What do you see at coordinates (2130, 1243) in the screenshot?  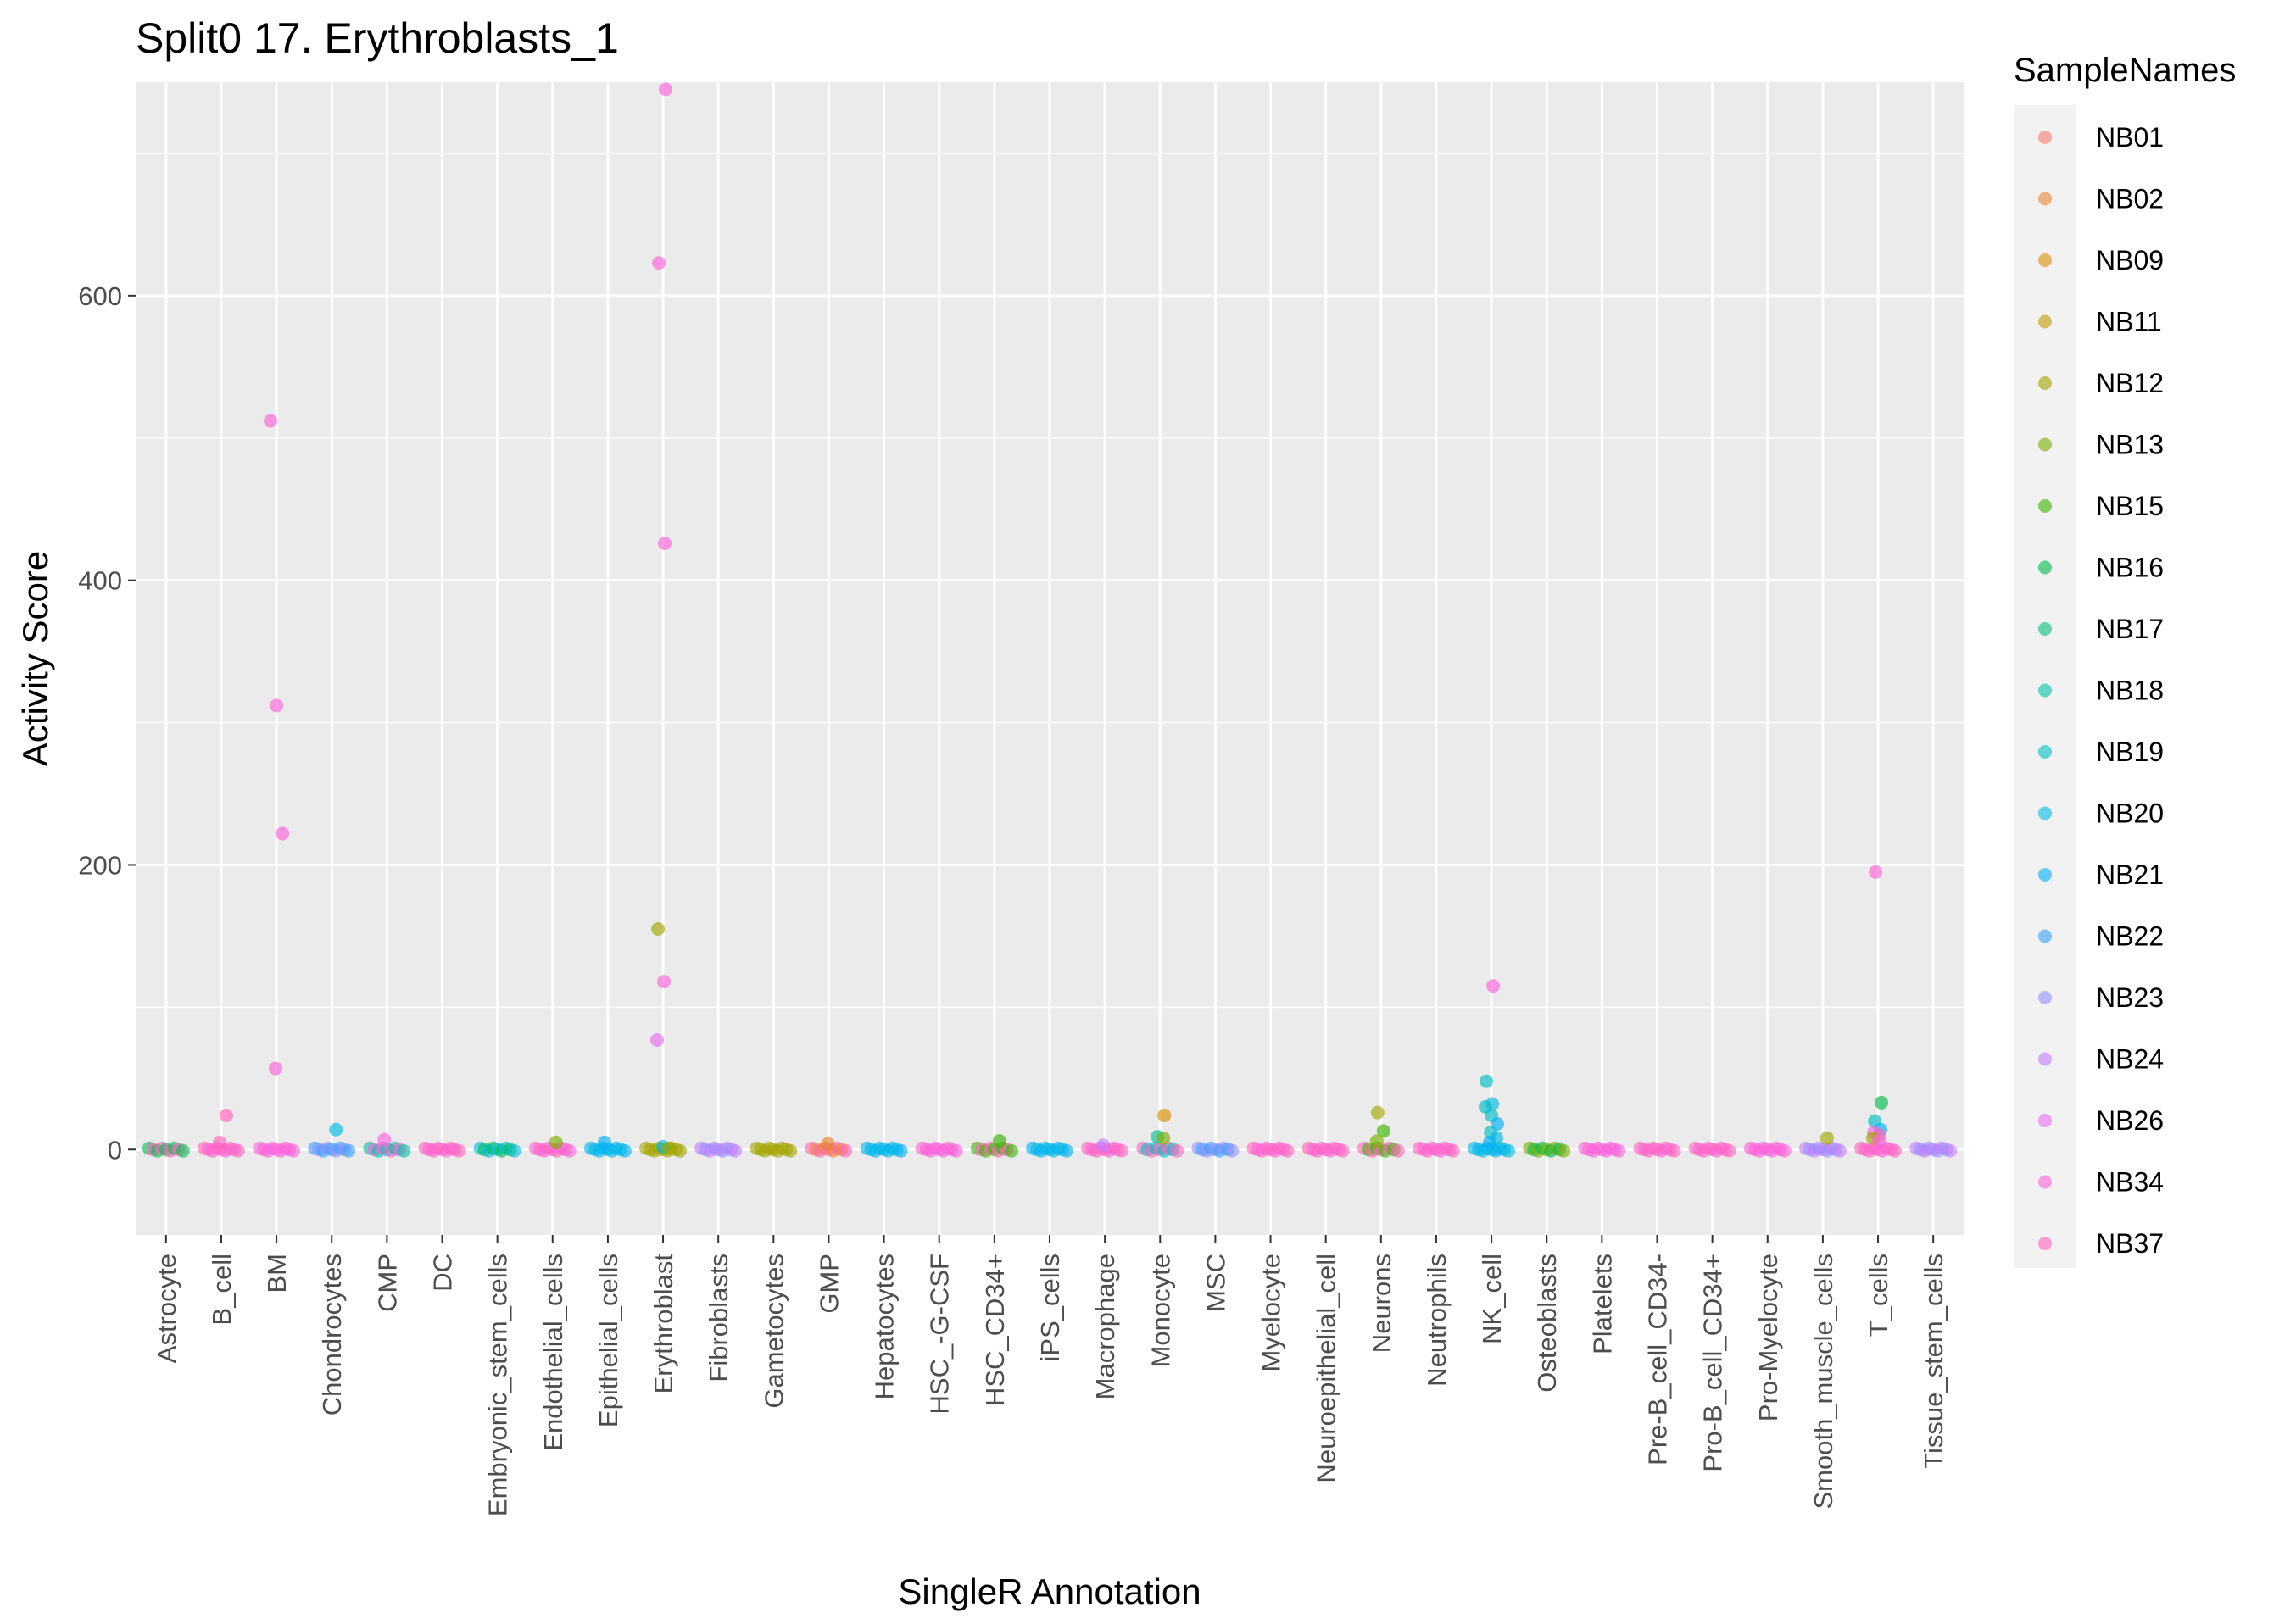 I see `legend-label: NB37` at bounding box center [2130, 1243].